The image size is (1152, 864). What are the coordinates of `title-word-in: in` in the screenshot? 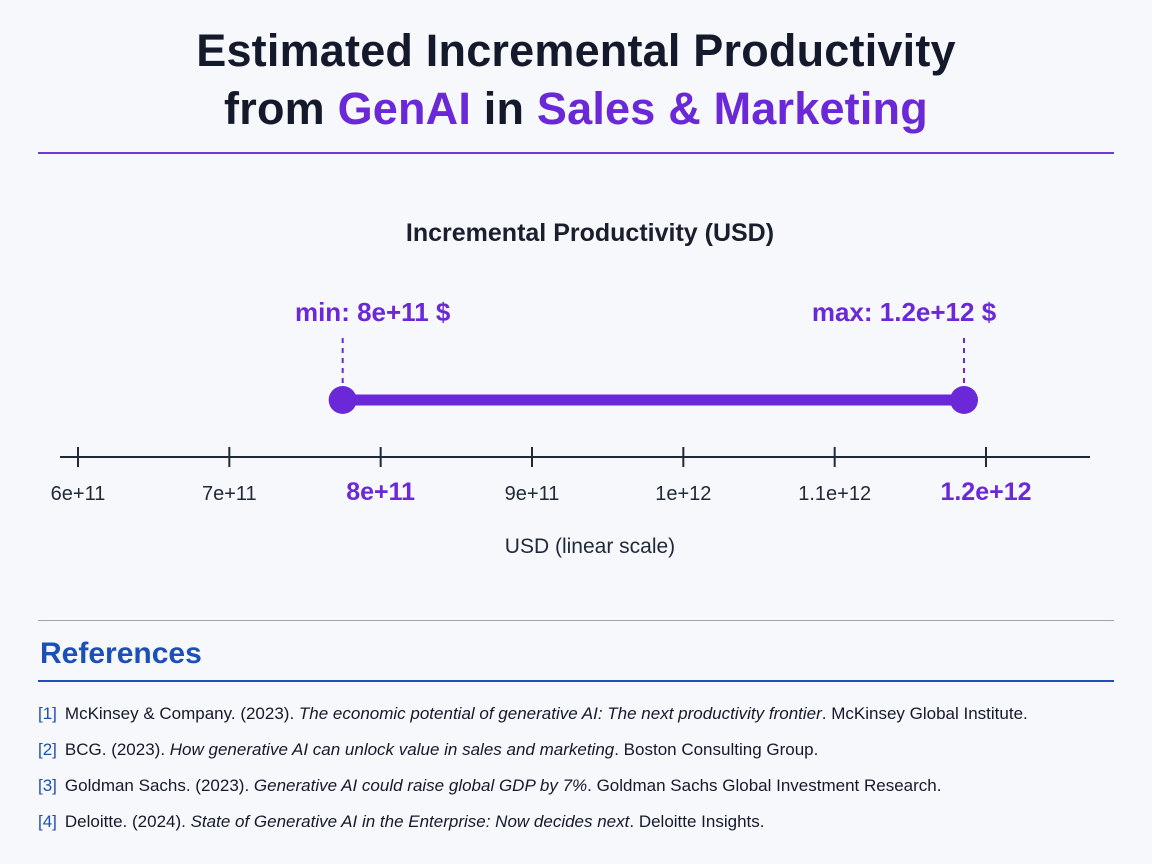 It's located at (504, 108).